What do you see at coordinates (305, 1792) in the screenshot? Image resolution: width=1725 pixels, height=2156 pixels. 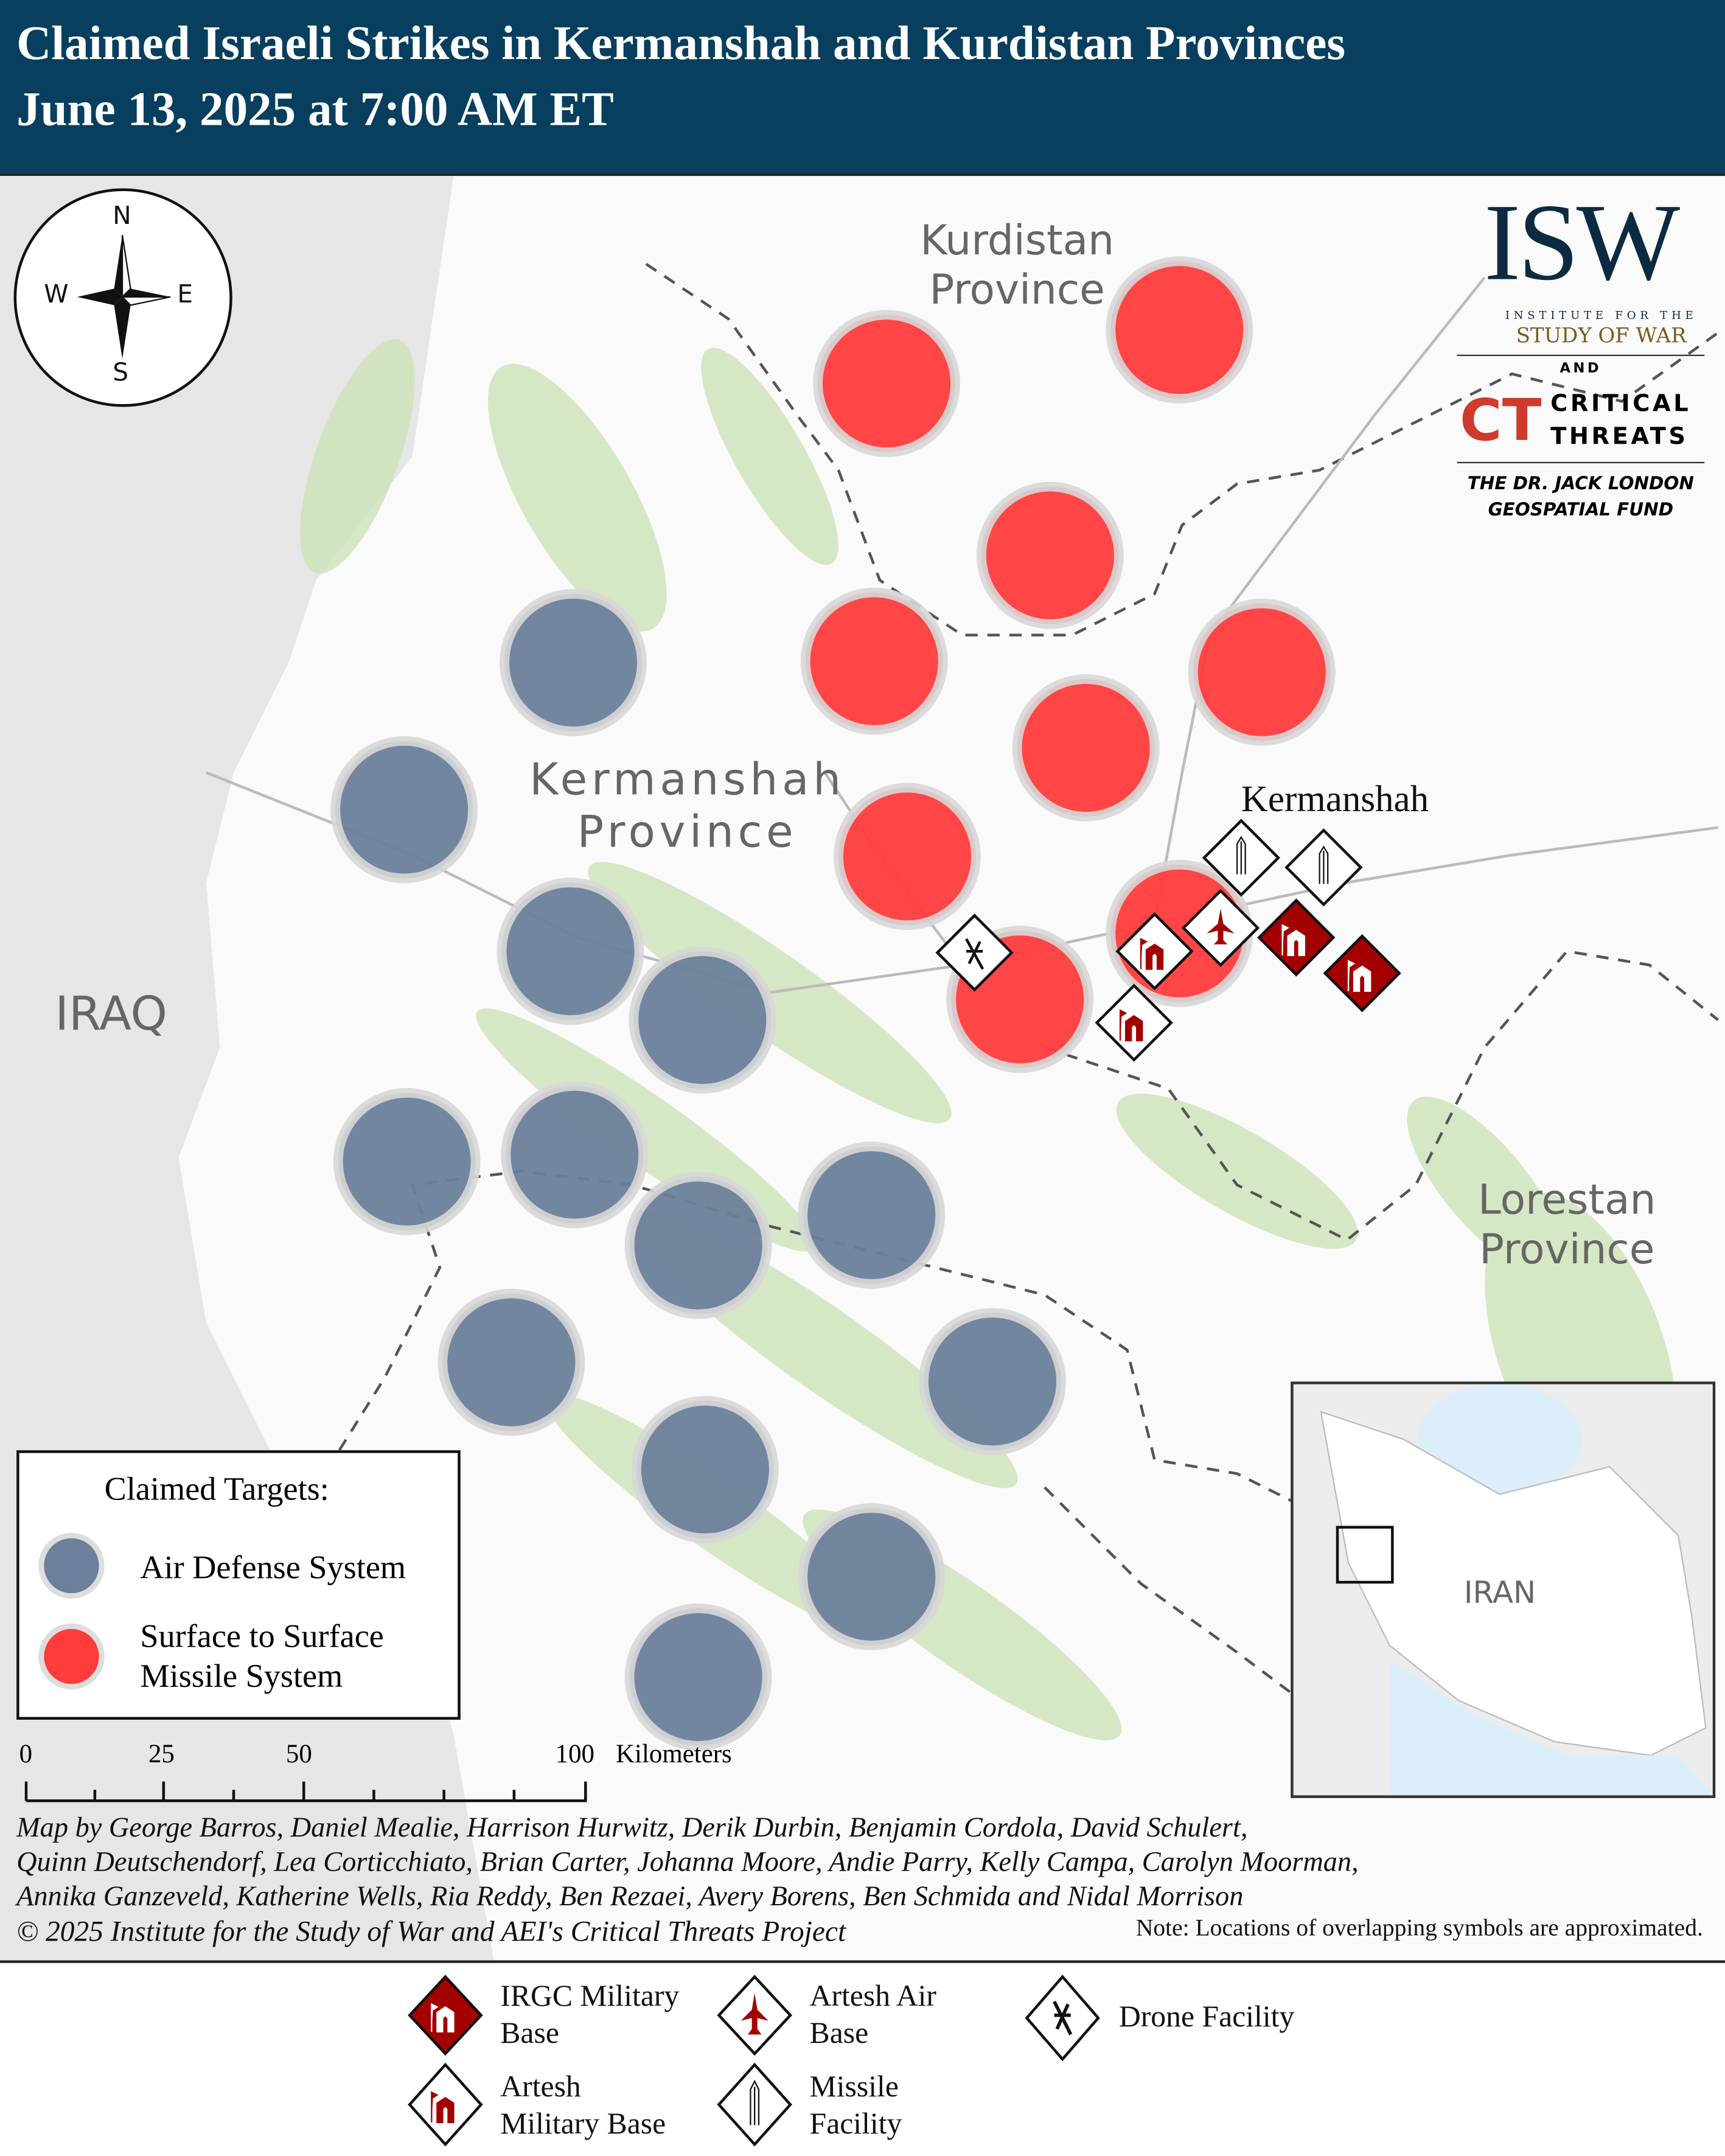 I see `scale-bar-line` at bounding box center [305, 1792].